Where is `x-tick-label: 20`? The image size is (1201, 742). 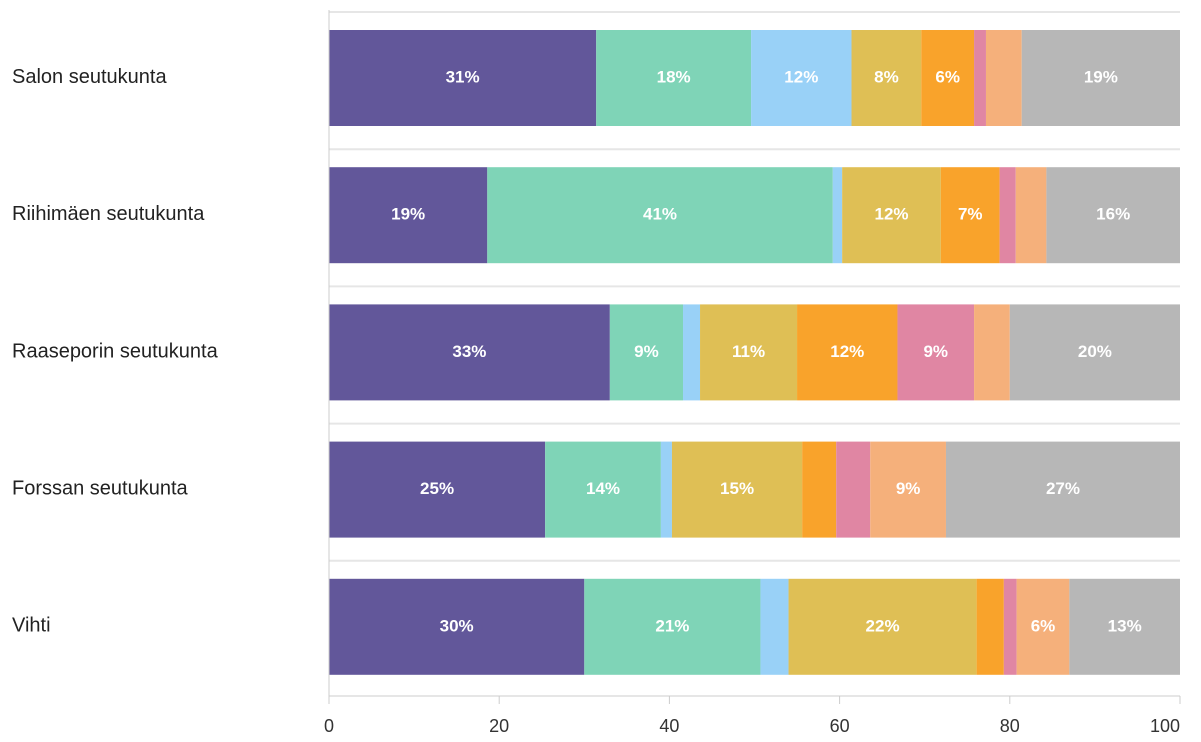
x-tick-label: 20 is located at coordinates (499, 726).